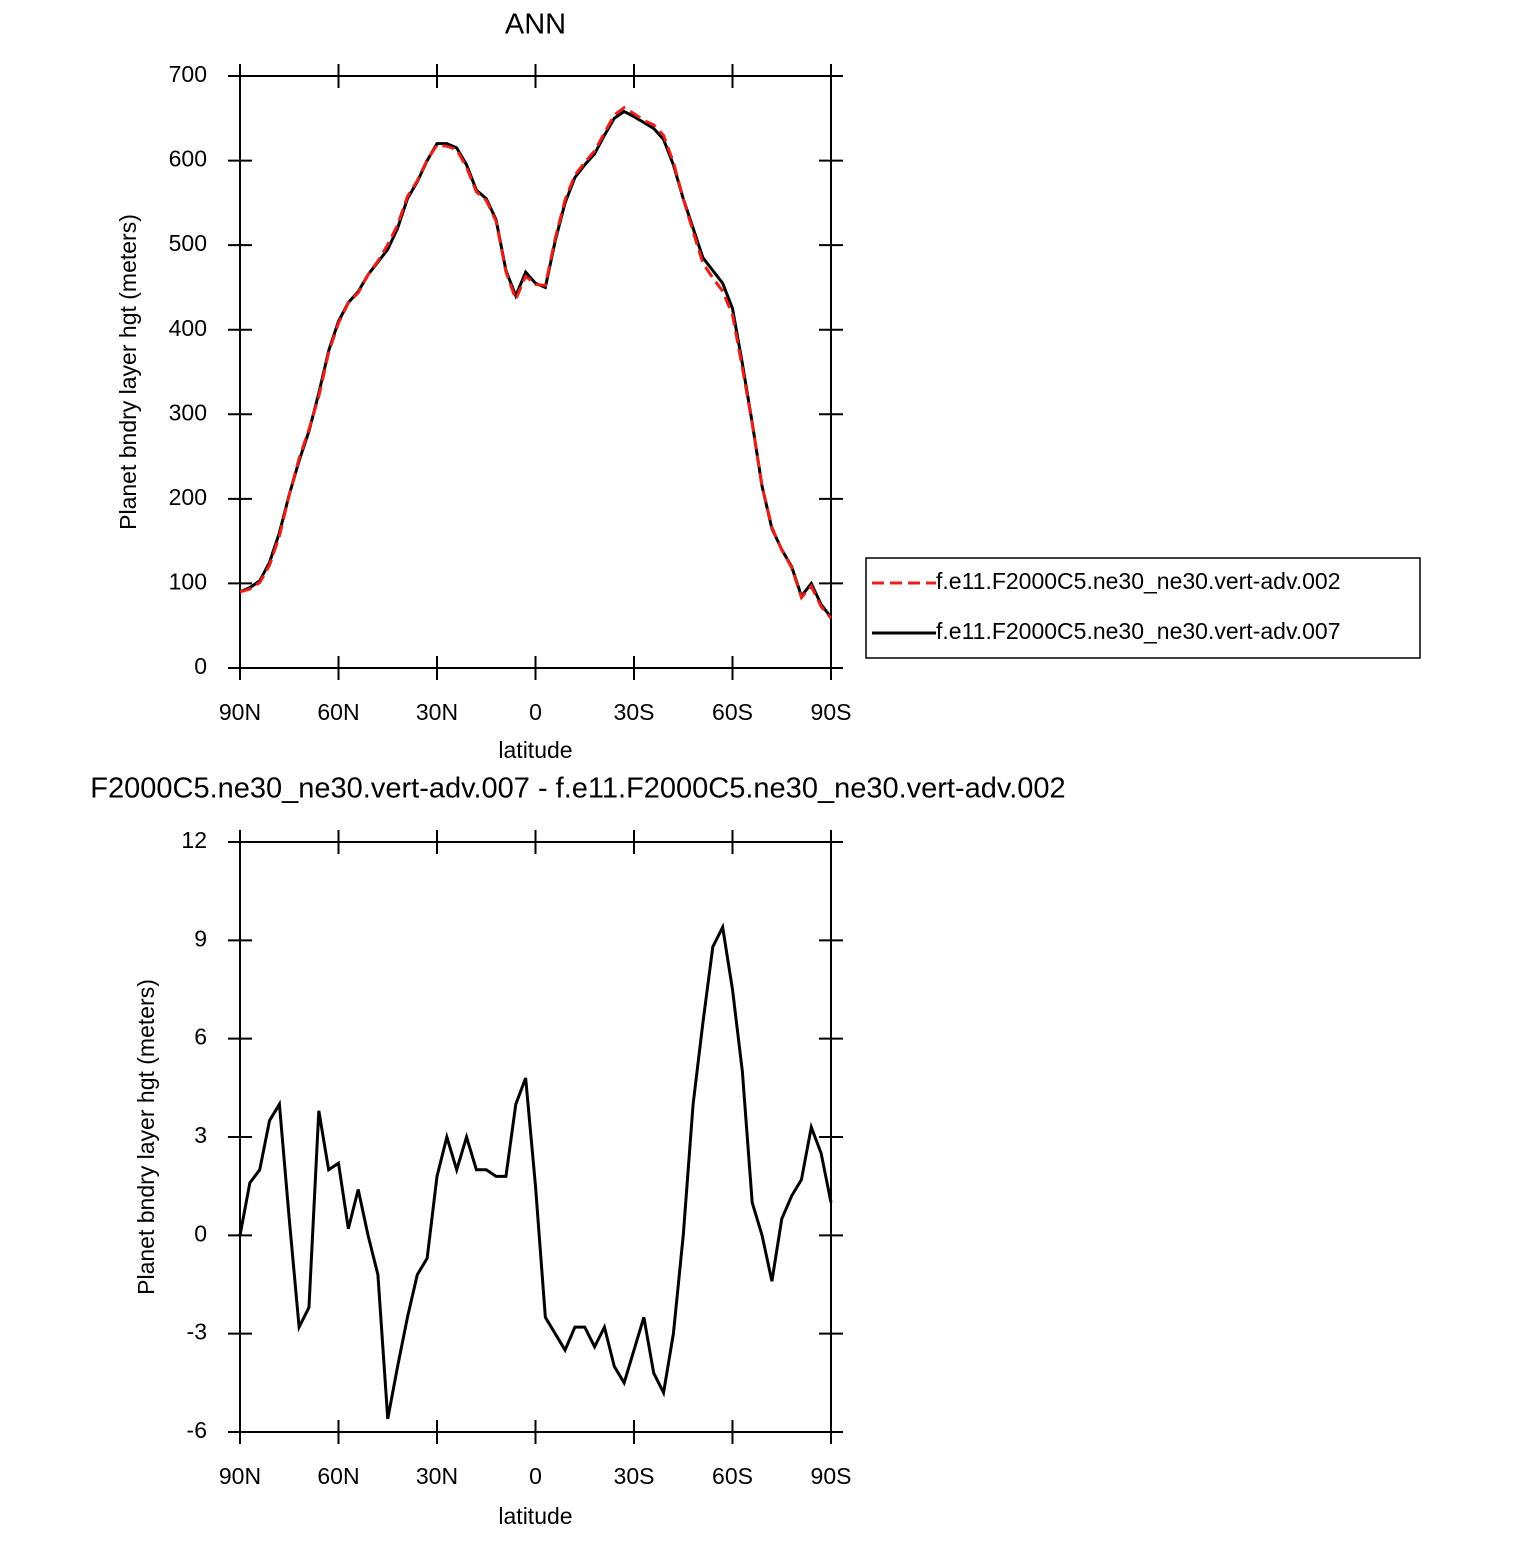 This screenshot has height=1541, width=1527. Describe the element at coordinates (1138, 631) in the screenshot. I see `legend-label: f.e11.F2000C5.ne30_ne30.vert-adv.007` at that location.